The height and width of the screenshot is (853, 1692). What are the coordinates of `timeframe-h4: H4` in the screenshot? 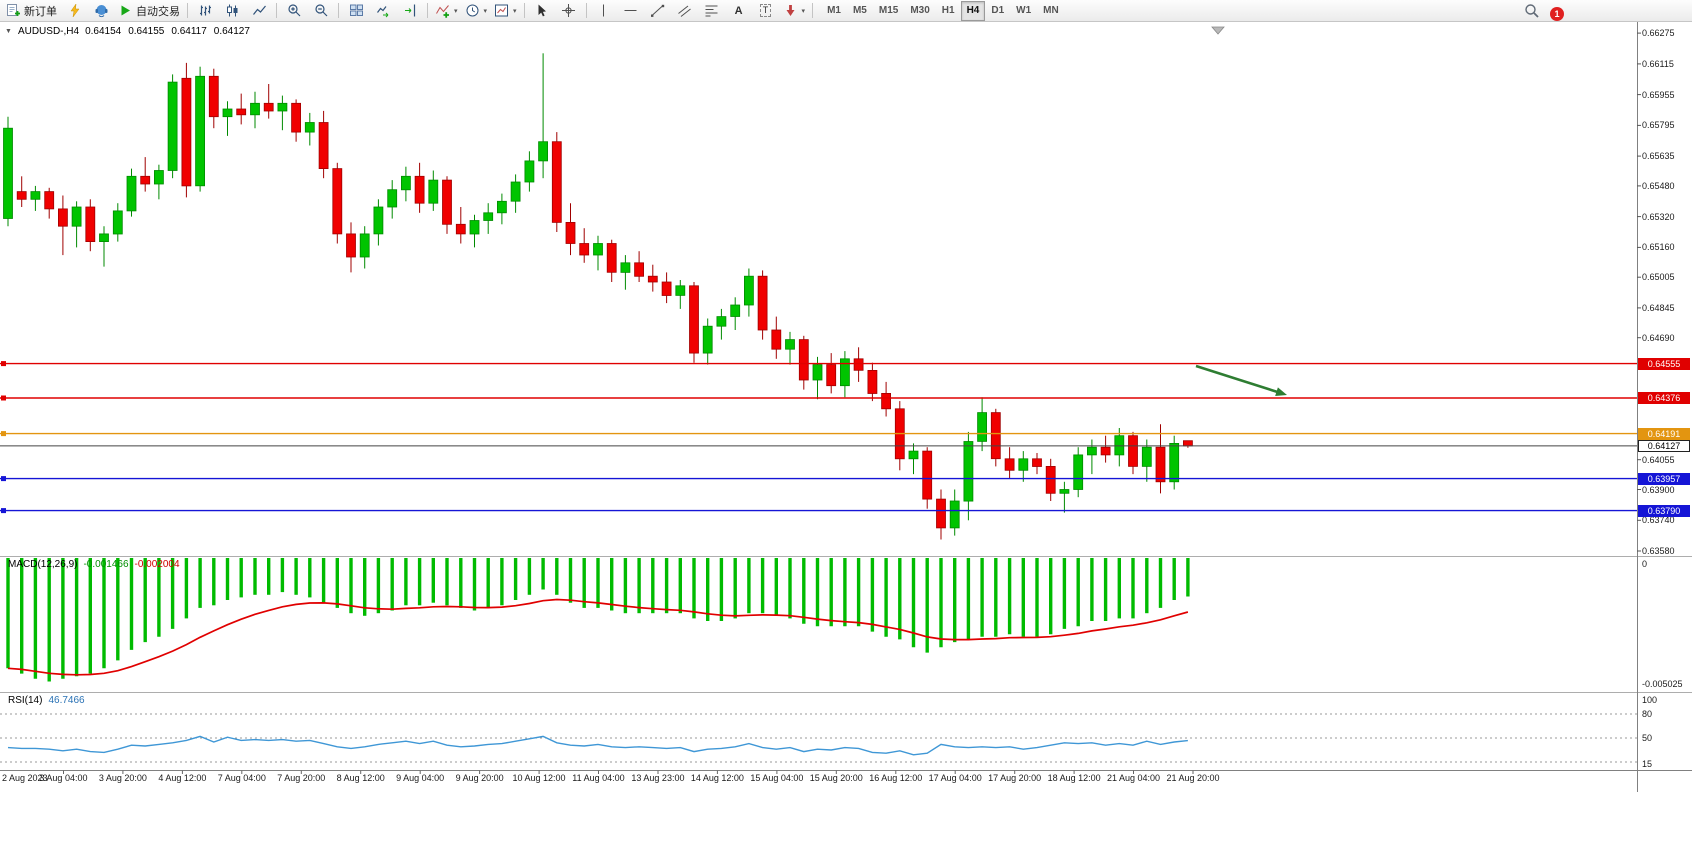 It's located at (973, 10).